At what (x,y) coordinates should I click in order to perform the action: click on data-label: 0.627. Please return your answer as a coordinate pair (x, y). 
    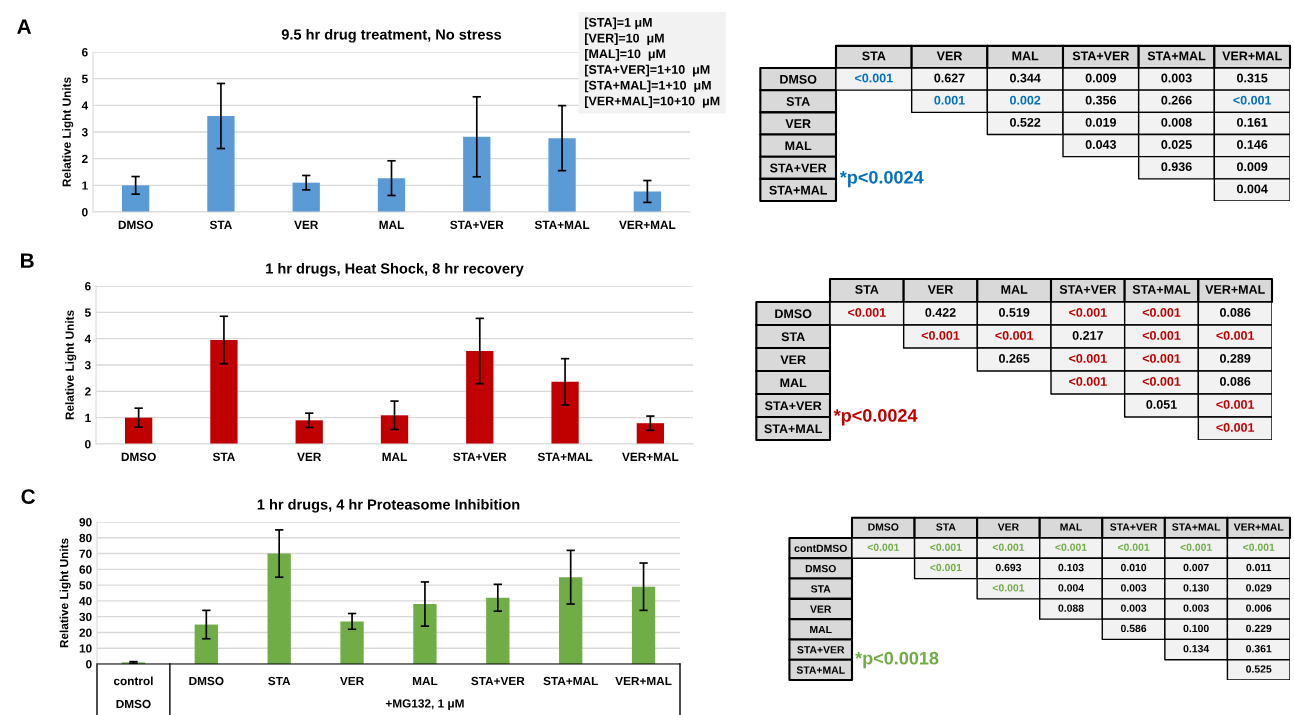
    Looking at the image, I should click on (949, 78).